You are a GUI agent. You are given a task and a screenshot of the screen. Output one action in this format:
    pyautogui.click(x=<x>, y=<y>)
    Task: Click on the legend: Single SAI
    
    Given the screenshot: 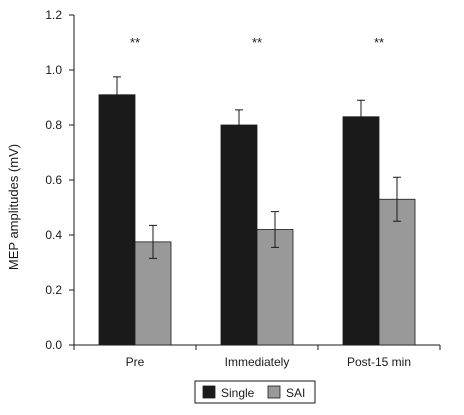 What is the action you would take?
    pyautogui.click(x=255, y=392)
    